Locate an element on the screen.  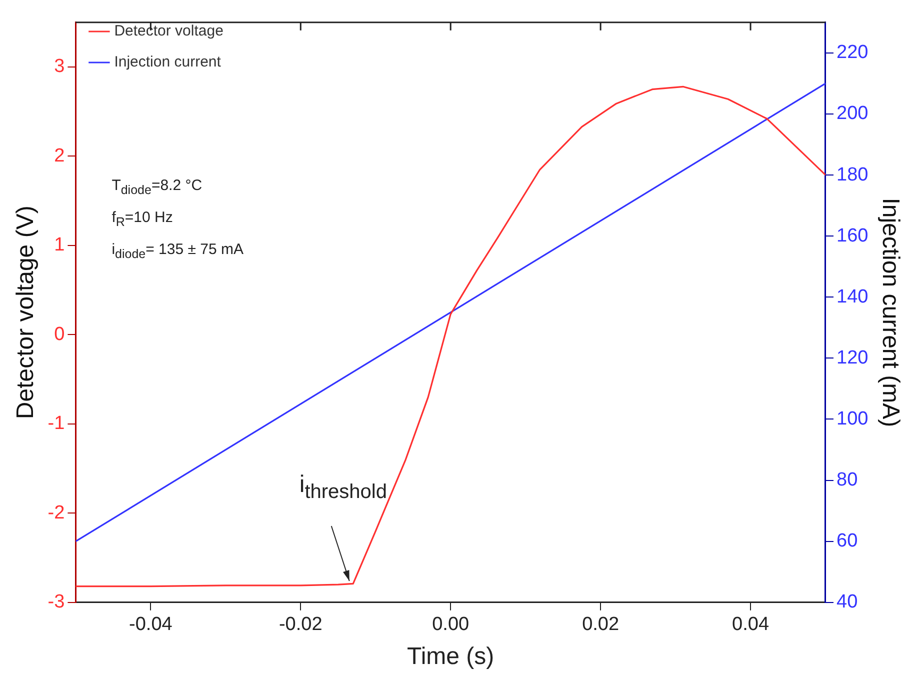
y2-tick-label: 140 is located at coordinates (852, 297).